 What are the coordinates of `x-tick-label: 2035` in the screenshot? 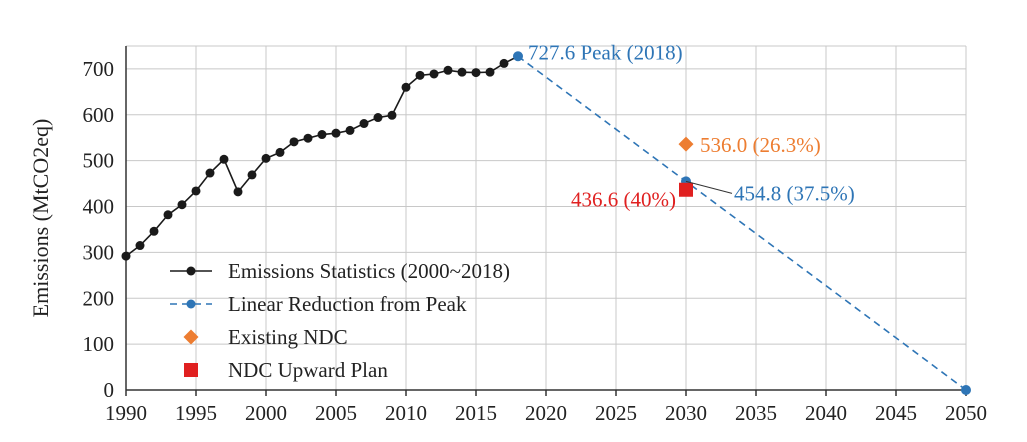 It's located at (756, 413).